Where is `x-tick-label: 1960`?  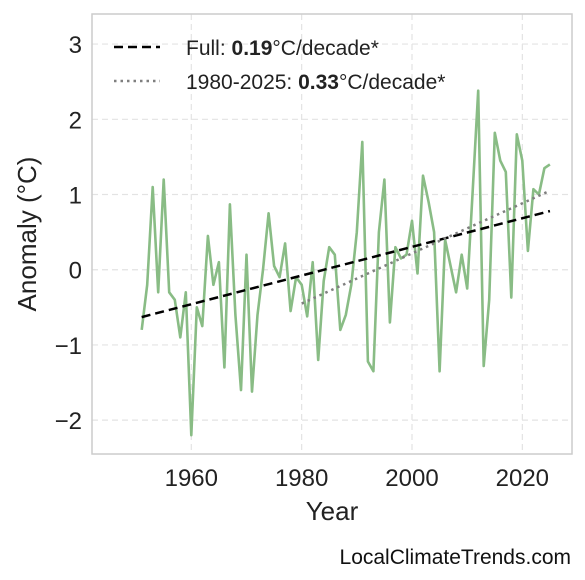 x-tick-label: 1960 is located at coordinates (191, 478).